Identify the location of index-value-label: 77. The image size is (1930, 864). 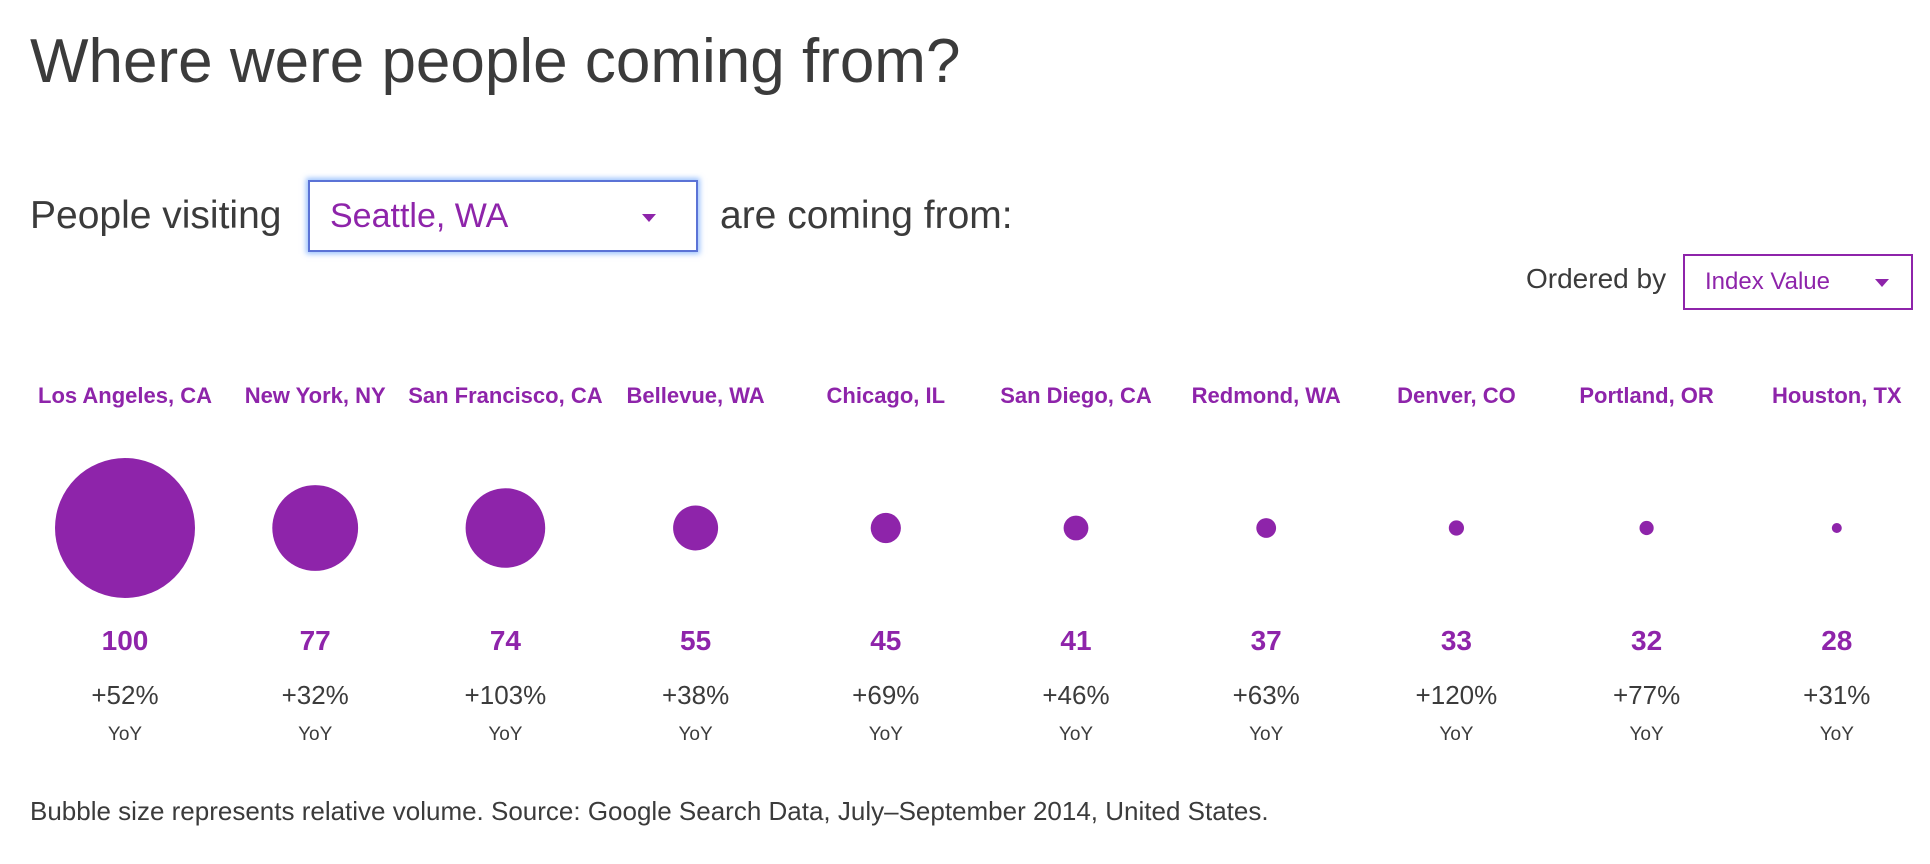
(315, 640).